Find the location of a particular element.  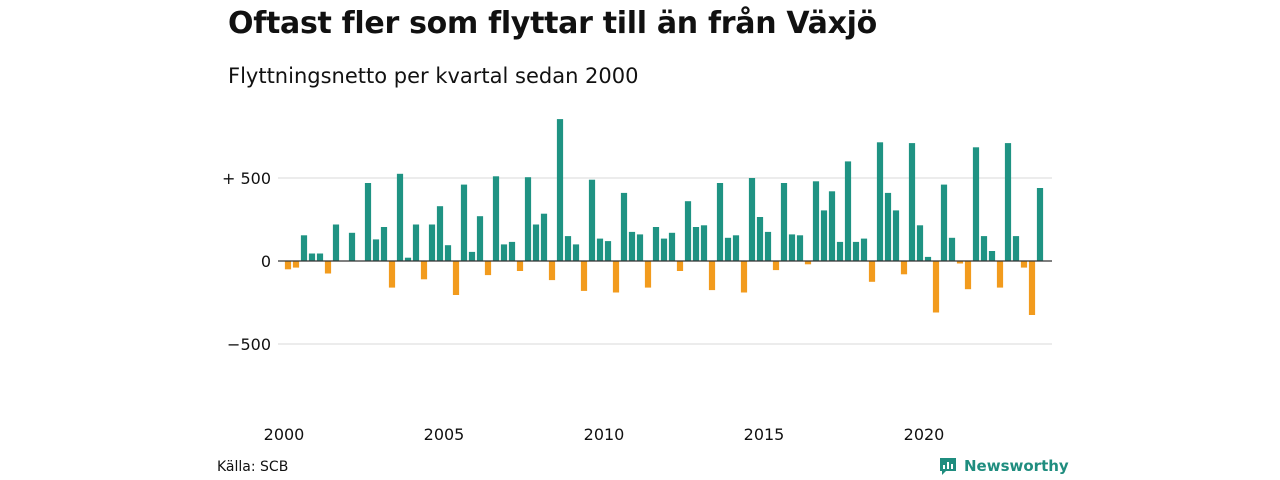

x-tick-label: 2000 is located at coordinates (284, 434).